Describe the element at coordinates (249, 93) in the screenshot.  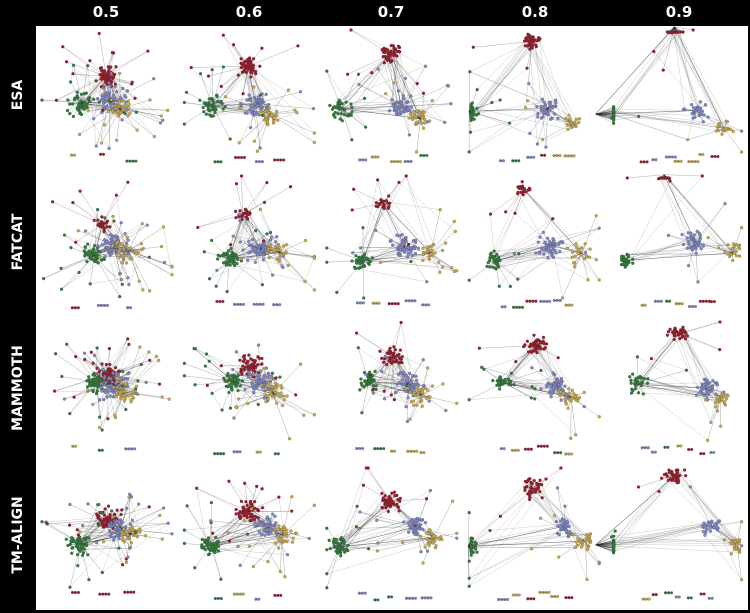
I see `network-edges` at that location.